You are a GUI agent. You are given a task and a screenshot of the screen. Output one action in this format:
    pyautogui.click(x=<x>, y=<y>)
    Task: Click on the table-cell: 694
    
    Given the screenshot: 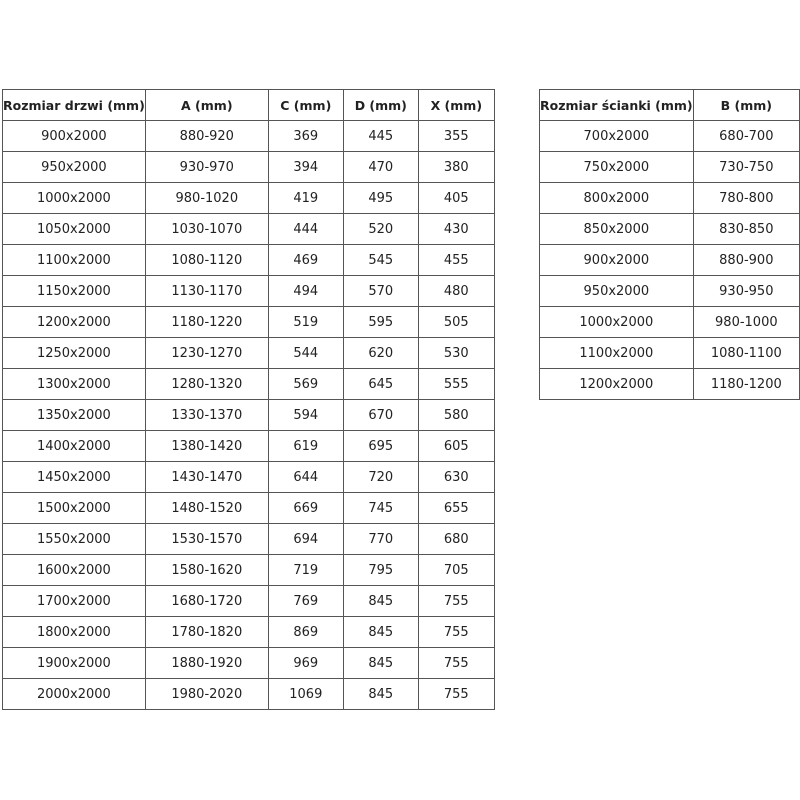 What is the action you would take?
    pyautogui.click(x=305, y=539)
    